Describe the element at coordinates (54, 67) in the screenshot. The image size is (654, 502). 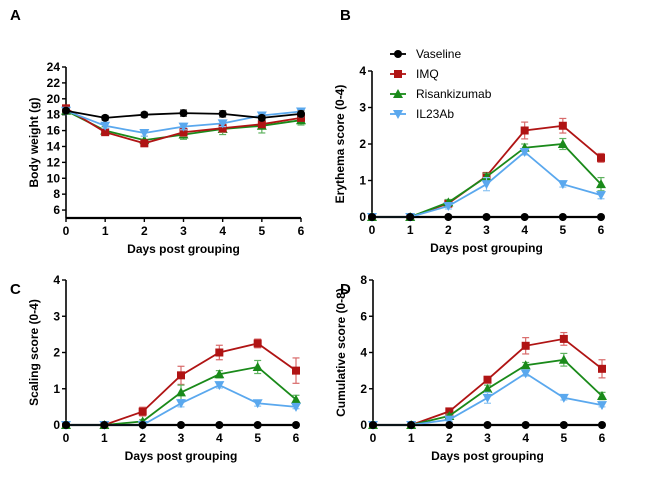
I see `y-tick-label: 24` at that location.